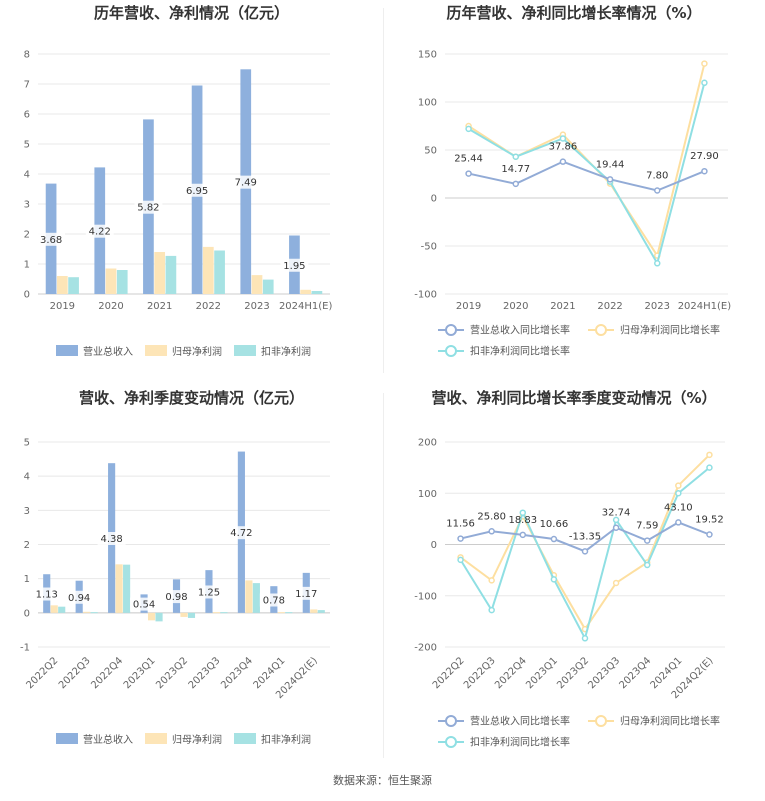 The width and height of the screenshot is (765, 801). I want to click on data-label: 1.13, so click(47, 595).